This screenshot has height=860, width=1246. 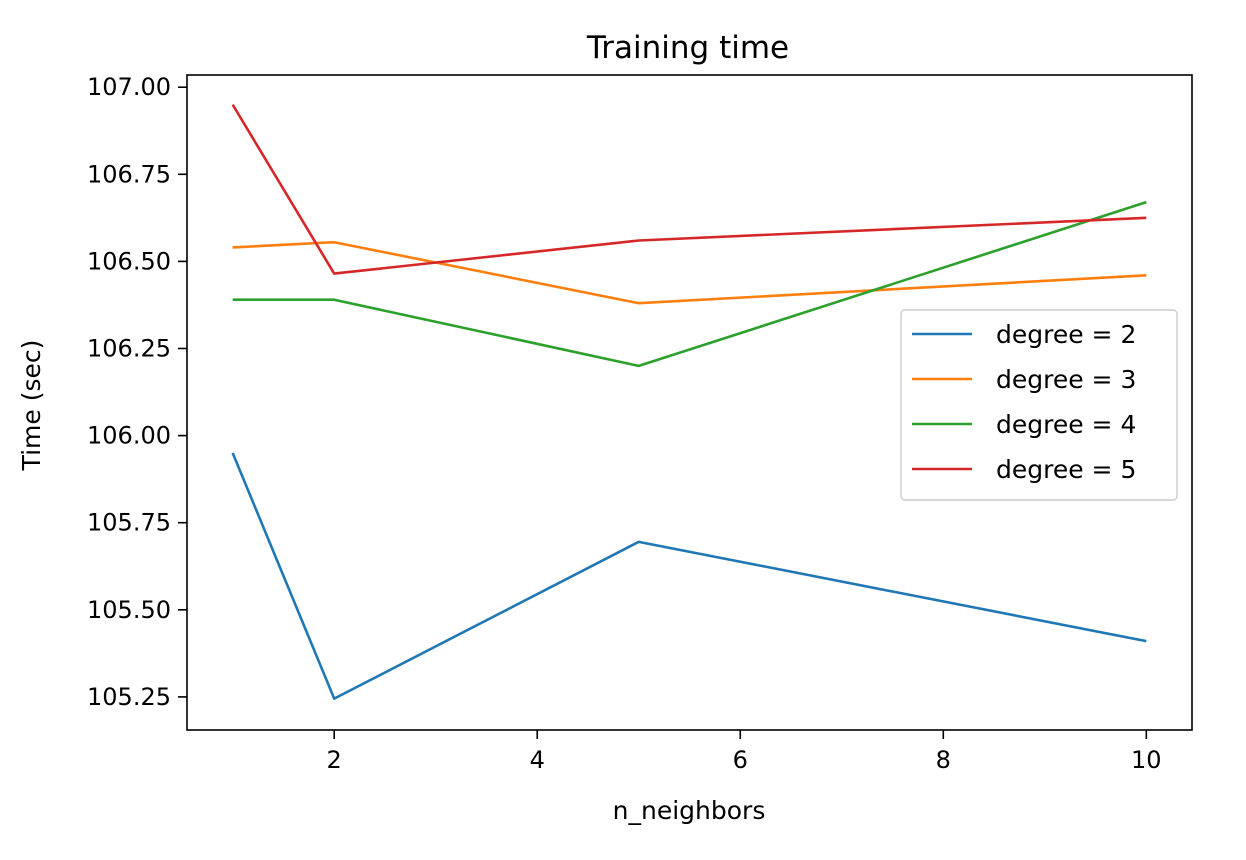 I want to click on y-axis-label: Time (sec), so click(x=31, y=406).